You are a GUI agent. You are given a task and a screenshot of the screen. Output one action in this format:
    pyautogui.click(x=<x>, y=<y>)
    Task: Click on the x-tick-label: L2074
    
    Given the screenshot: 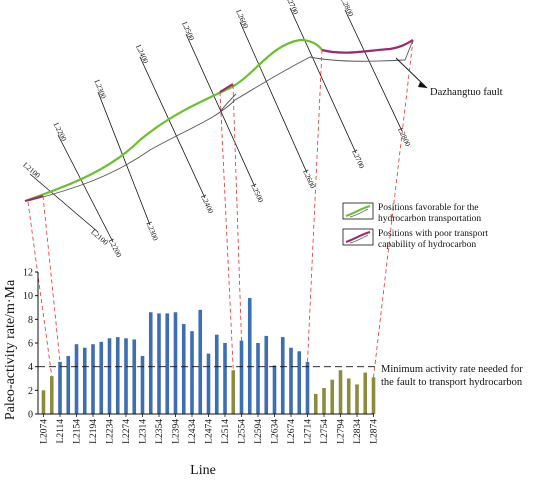 What is the action you would take?
    pyautogui.click(x=45, y=431)
    